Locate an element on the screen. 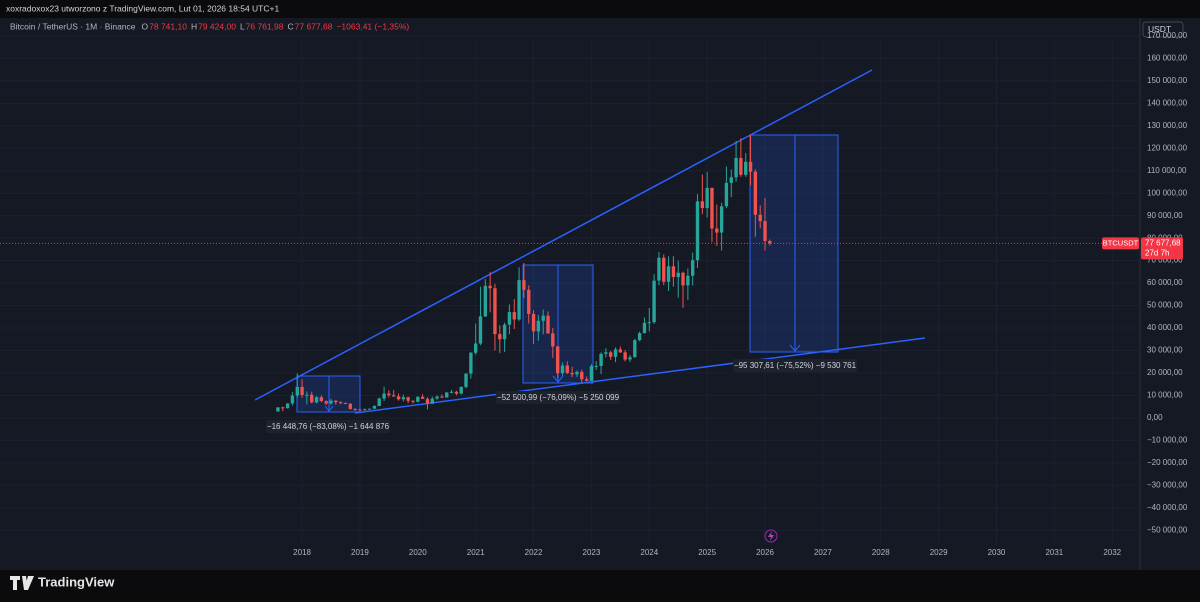  currency-button is located at coordinates (1163, 29).